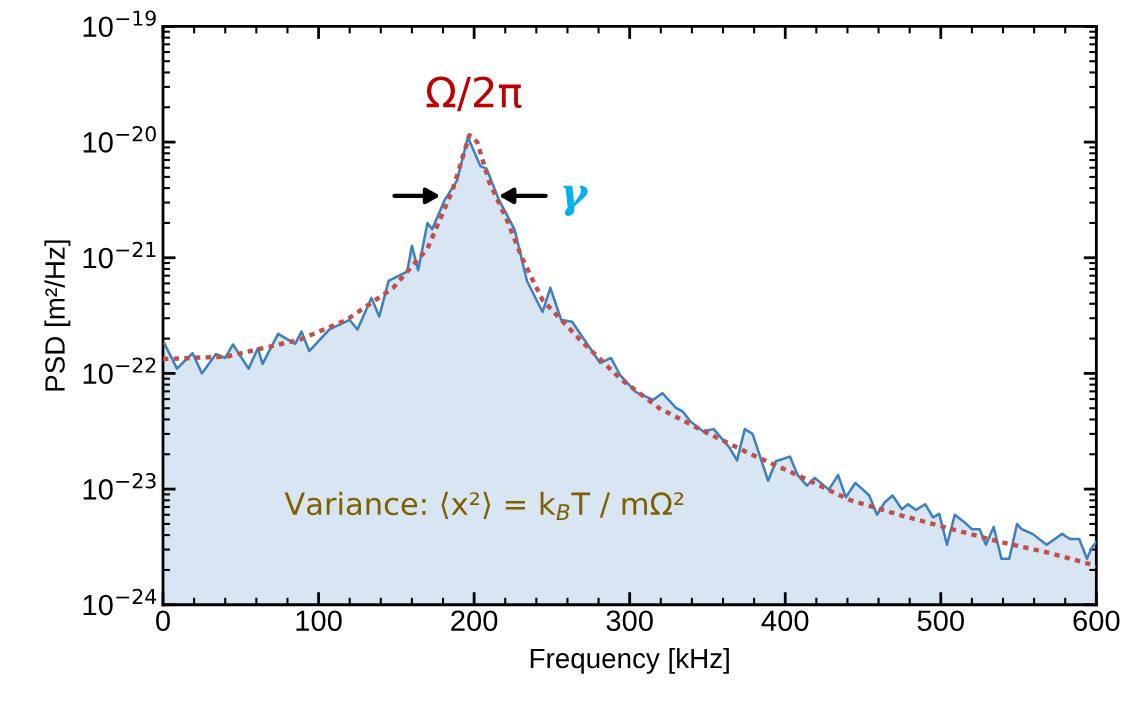 Image resolution: width=1148 pixels, height=714 pixels. I want to click on x-tick-label: 500, so click(940, 621).